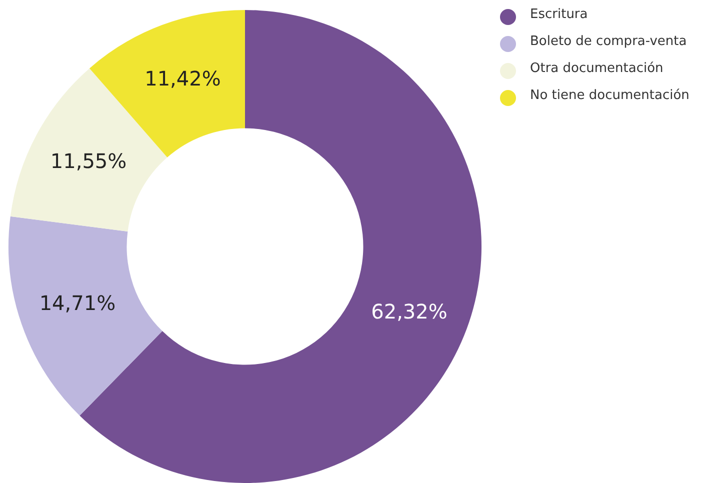  What do you see at coordinates (88, 161) in the screenshot?
I see `data-label: 11,55%` at bounding box center [88, 161].